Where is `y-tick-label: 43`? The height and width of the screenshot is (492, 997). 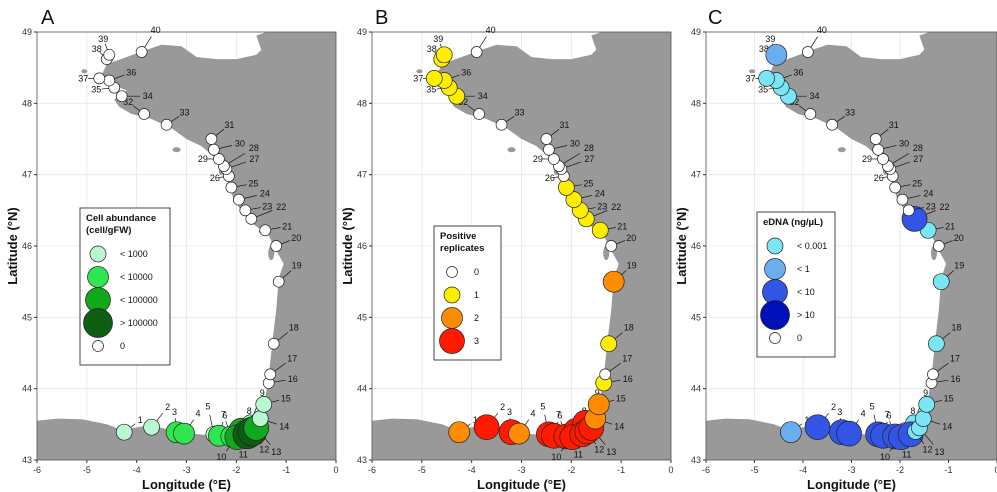 y-tick-label: 43 is located at coordinates (27, 460).